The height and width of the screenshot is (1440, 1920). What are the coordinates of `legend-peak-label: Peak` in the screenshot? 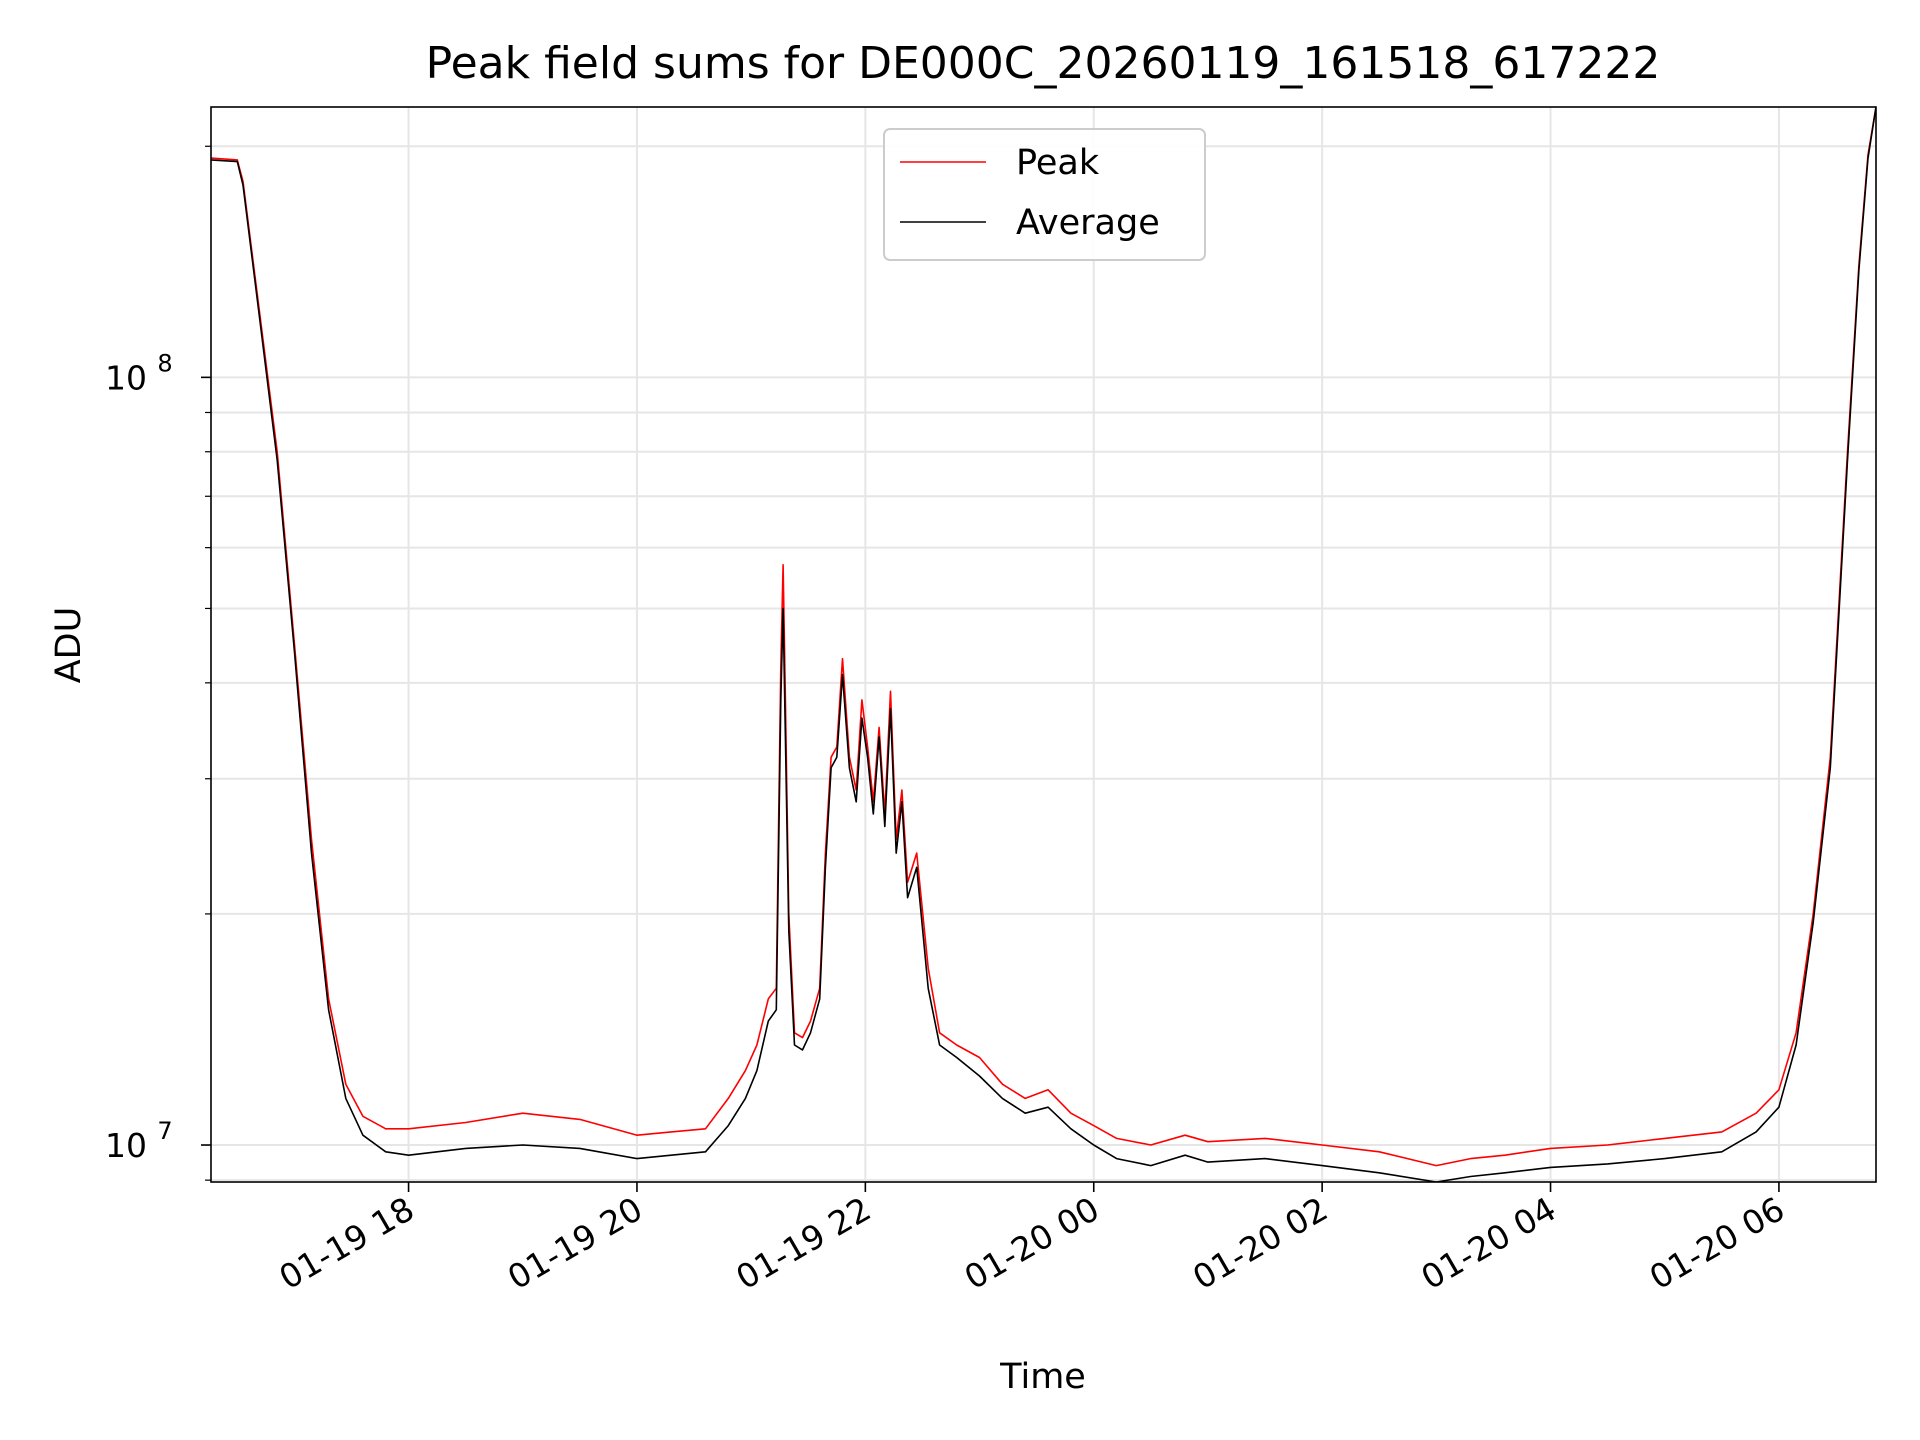 It's located at (1058, 163).